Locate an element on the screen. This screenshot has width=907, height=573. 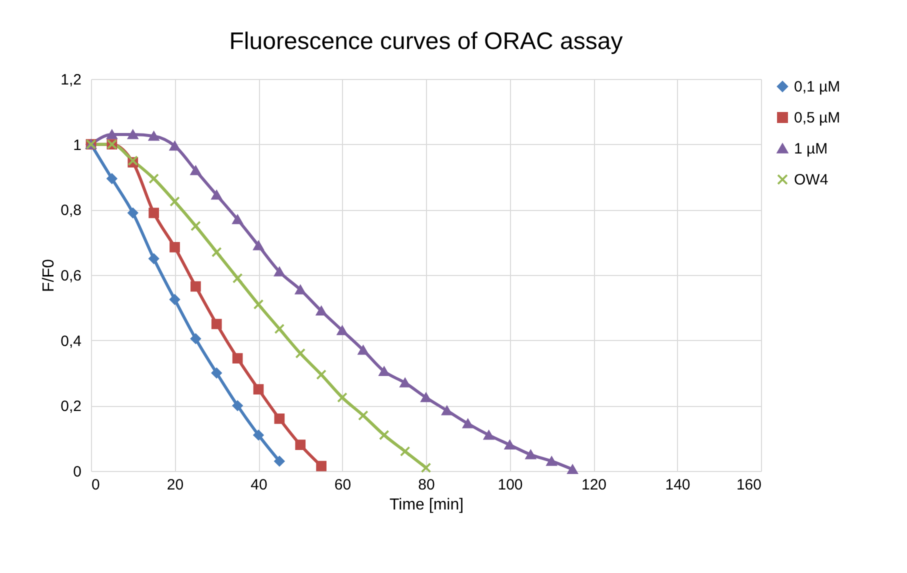
x-tick-label: 20 is located at coordinates (175, 485).